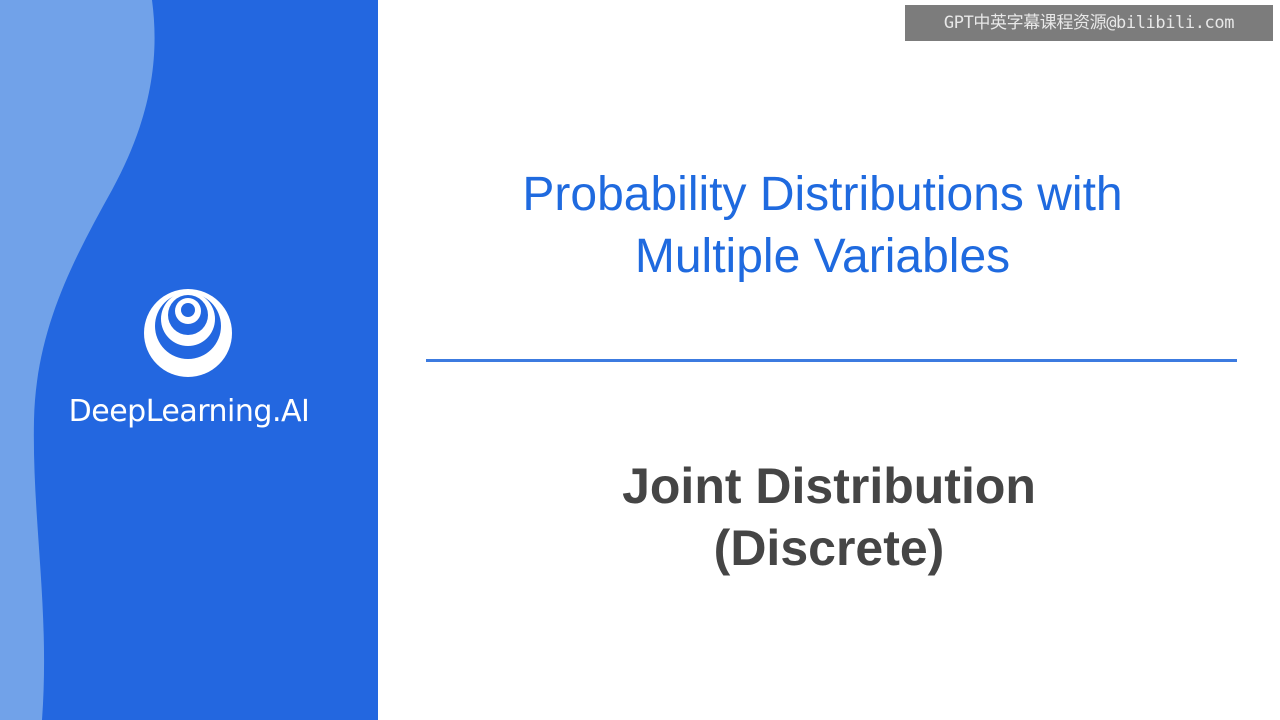  What do you see at coordinates (189, 411) in the screenshot?
I see `brand-name: DeepLearning.AI` at bounding box center [189, 411].